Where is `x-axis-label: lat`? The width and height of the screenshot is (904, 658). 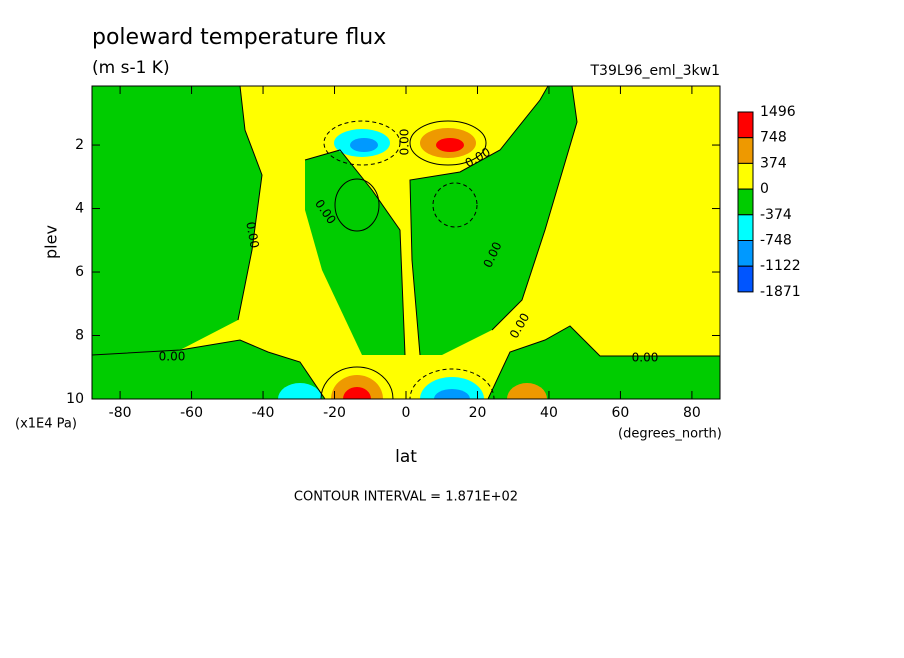 x-axis-label: lat is located at coordinates (406, 457).